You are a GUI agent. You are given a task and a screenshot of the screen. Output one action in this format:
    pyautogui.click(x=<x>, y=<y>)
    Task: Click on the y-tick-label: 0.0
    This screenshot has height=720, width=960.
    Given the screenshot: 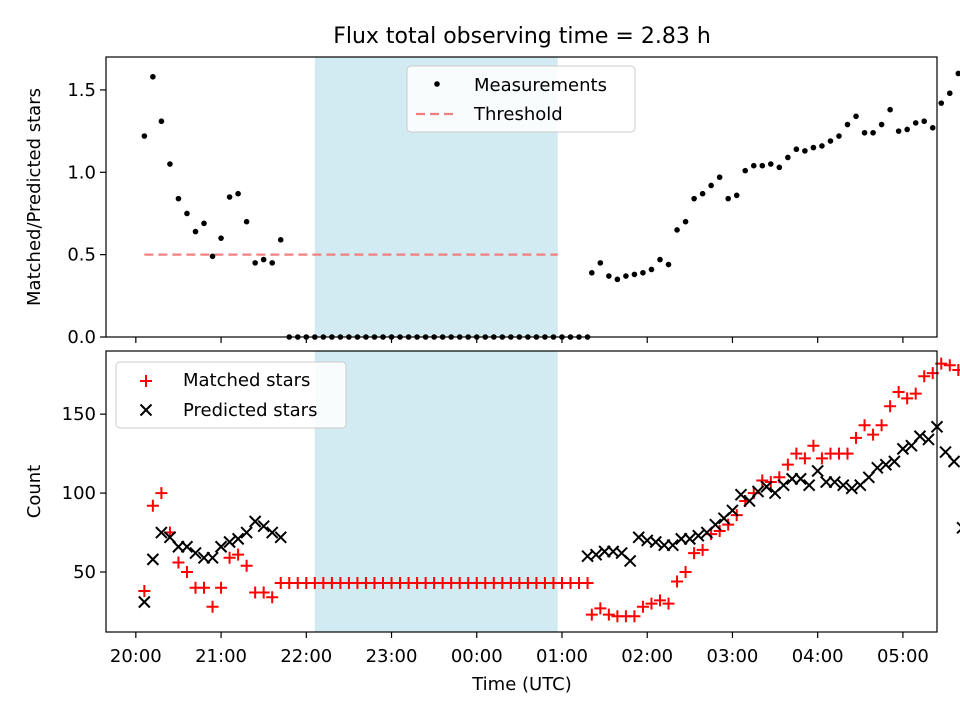 What is the action you would take?
    pyautogui.click(x=81, y=337)
    